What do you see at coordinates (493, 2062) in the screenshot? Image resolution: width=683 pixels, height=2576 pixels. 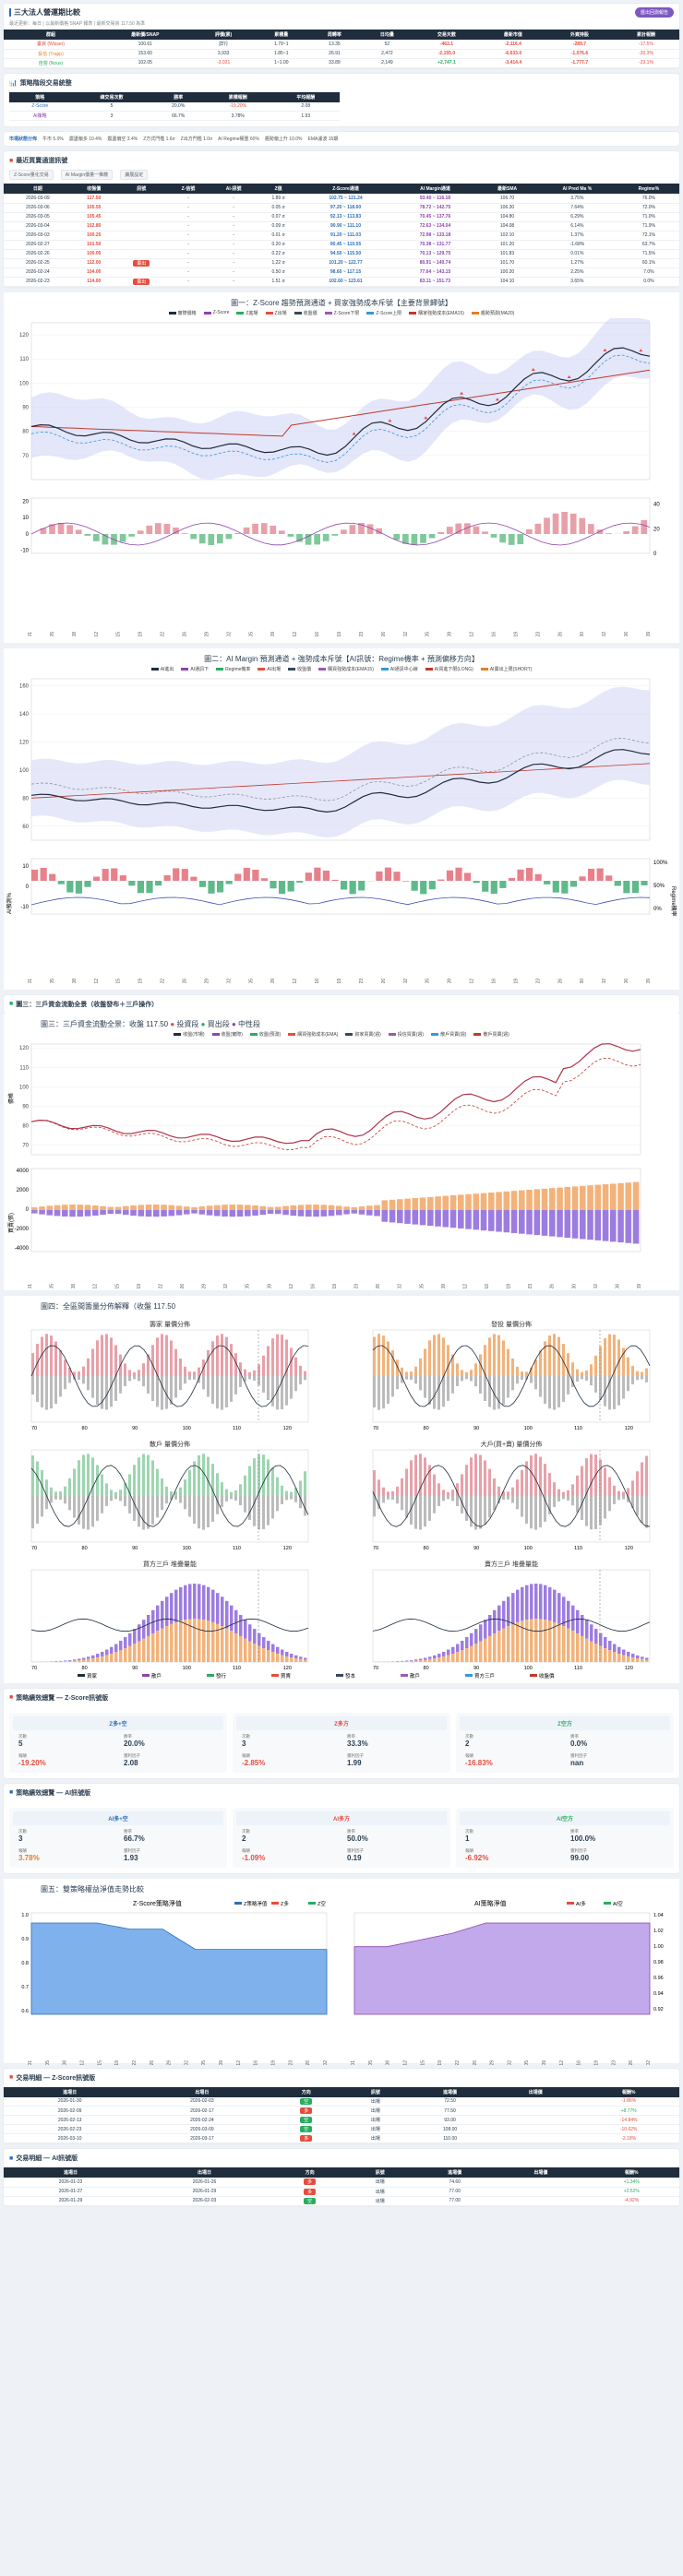 I see `chart5-right-xtick: 2026-01-29` at bounding box center [493, 2062].